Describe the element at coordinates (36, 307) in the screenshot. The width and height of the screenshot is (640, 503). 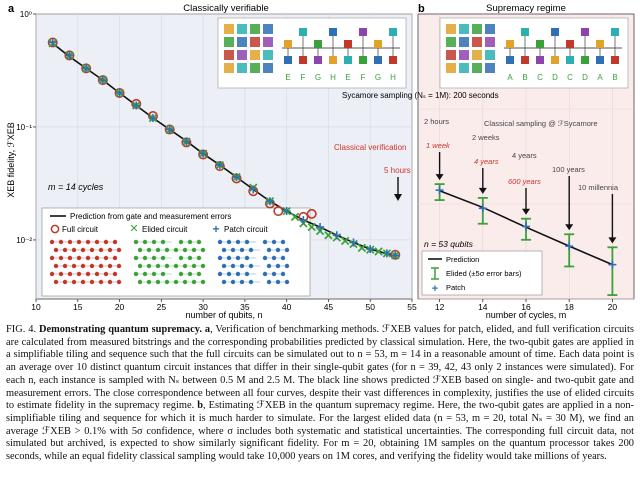
I see `x-tick-label-a: 10` at that location.